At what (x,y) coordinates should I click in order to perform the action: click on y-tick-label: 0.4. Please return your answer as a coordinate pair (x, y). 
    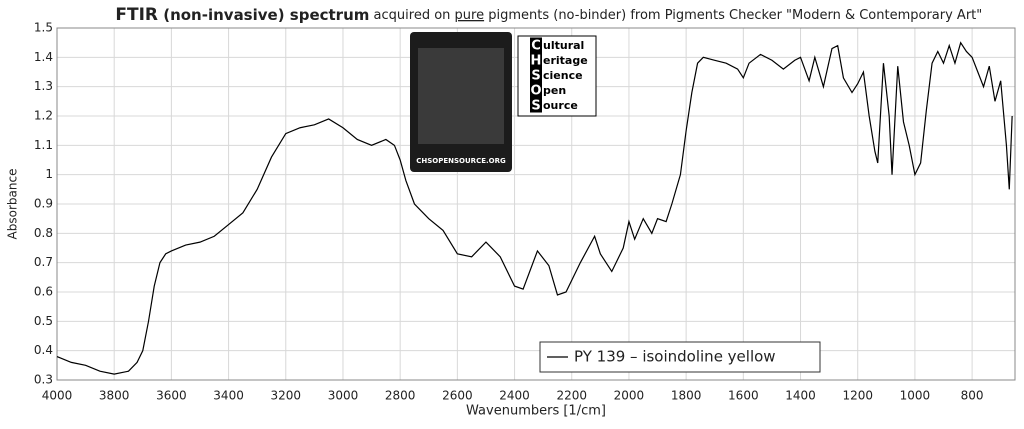
    Looking at the image, I should click on (43, 350).